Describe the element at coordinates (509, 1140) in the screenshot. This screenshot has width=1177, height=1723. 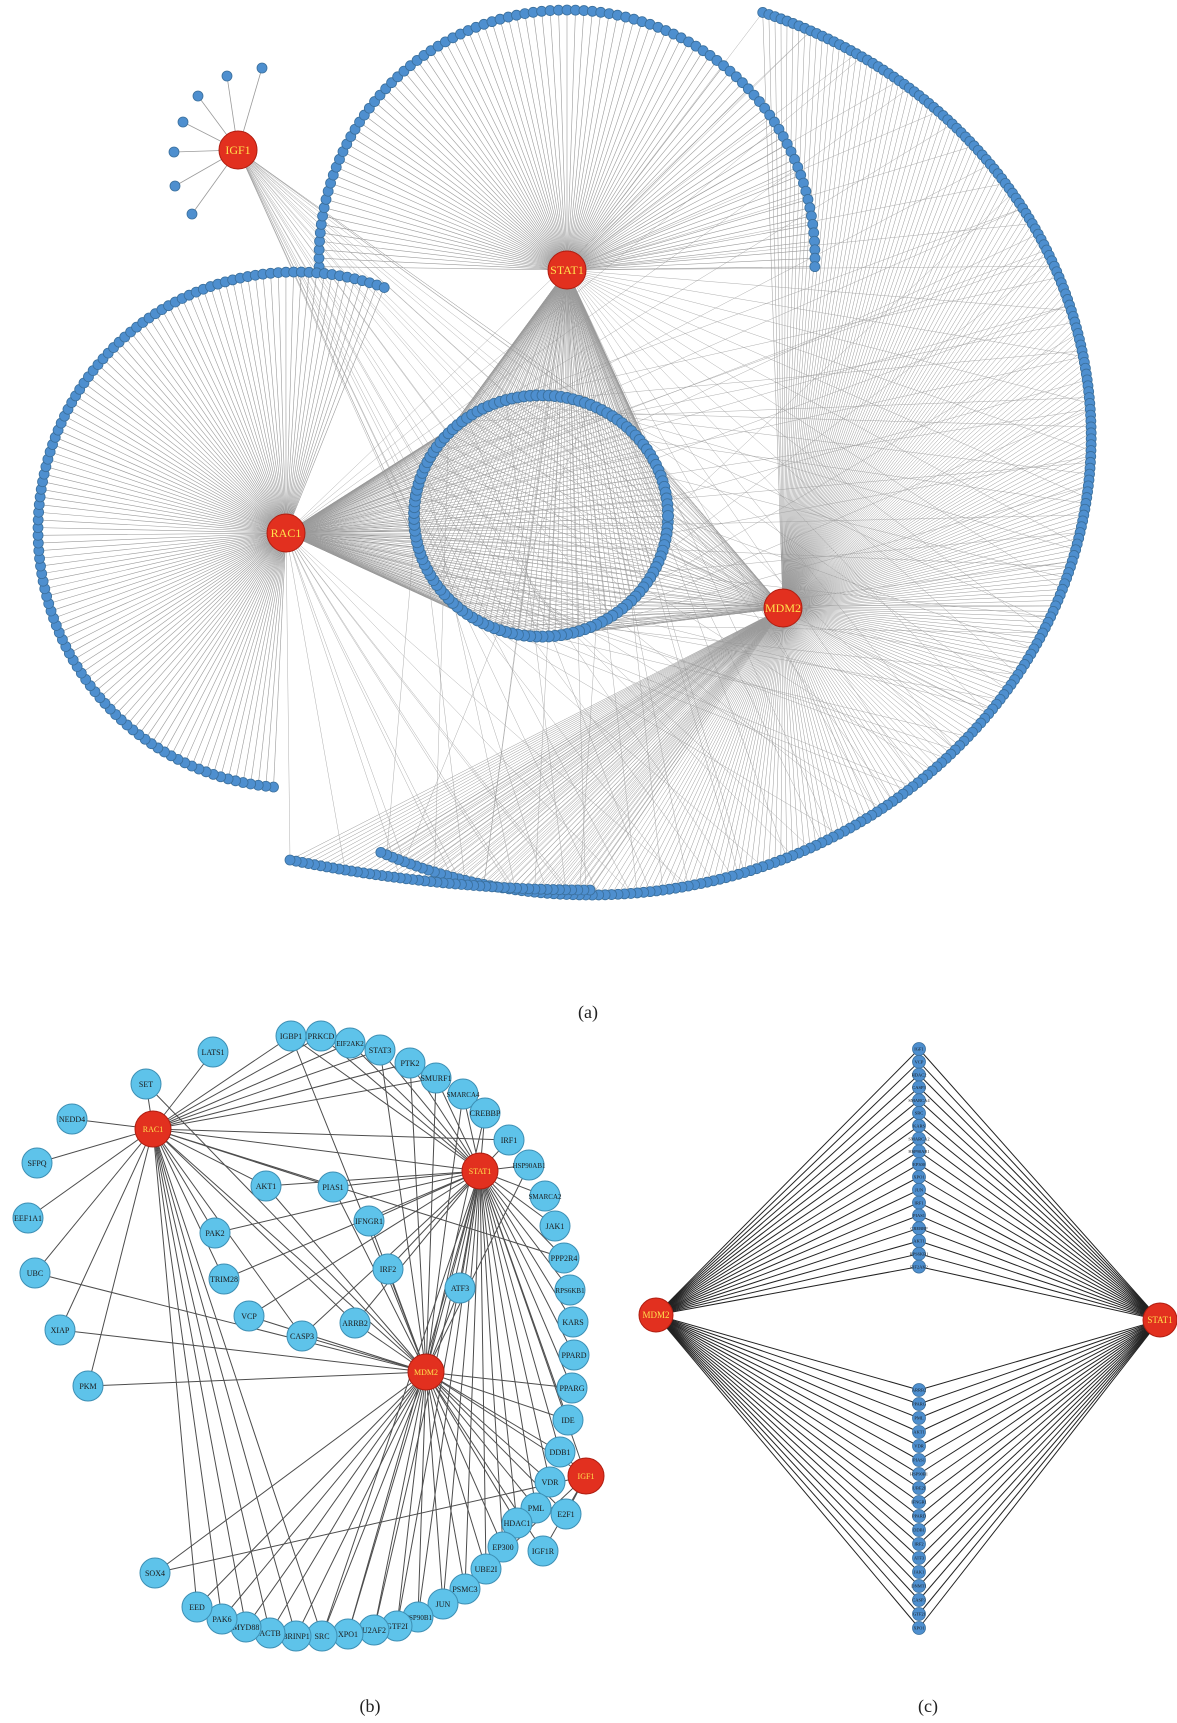
I see `node-label: IRF1` at that location.